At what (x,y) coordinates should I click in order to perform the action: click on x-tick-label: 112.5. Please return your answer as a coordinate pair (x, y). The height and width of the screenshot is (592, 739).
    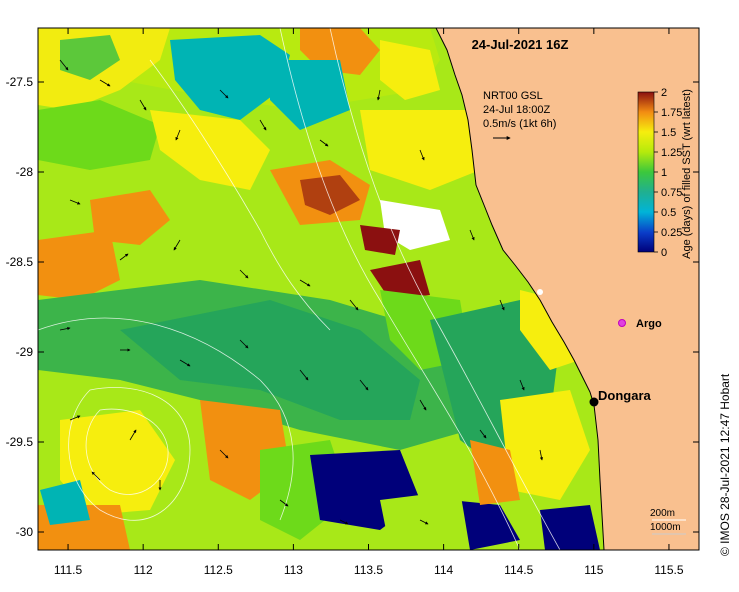
    Looking at the image, I should click on (218, 570).